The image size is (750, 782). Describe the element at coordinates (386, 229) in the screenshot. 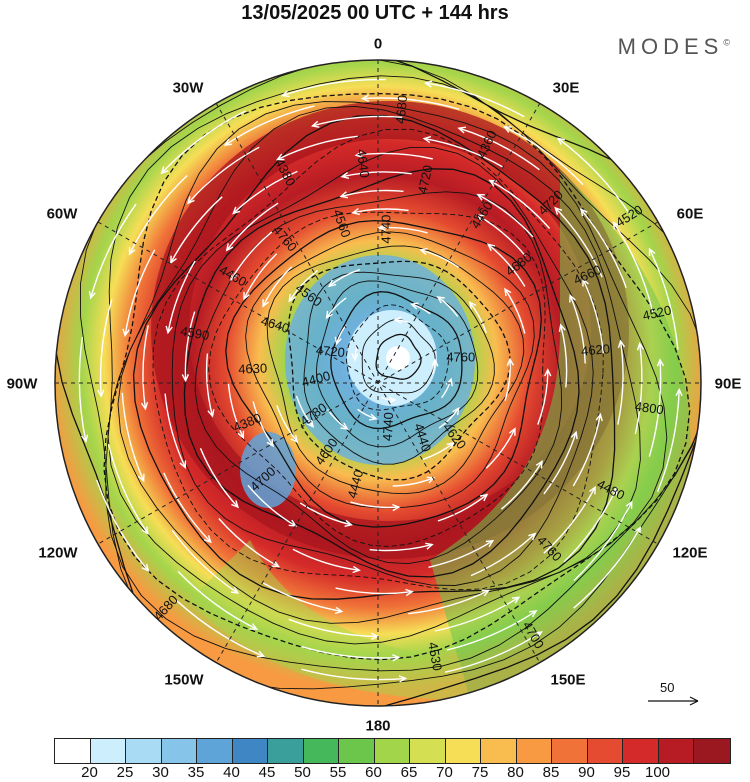

I see `contour-label: 4740` at that location.